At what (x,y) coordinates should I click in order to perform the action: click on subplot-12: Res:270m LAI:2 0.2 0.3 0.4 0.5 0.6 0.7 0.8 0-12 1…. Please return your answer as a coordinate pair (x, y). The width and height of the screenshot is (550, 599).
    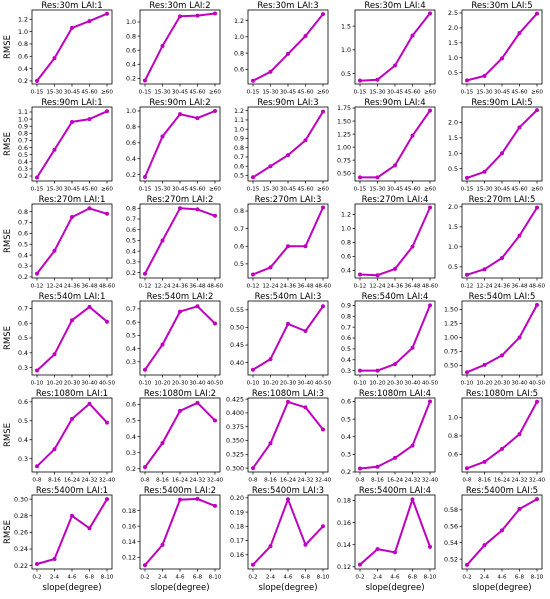
    Looking at the image, I should click on (175, 242).